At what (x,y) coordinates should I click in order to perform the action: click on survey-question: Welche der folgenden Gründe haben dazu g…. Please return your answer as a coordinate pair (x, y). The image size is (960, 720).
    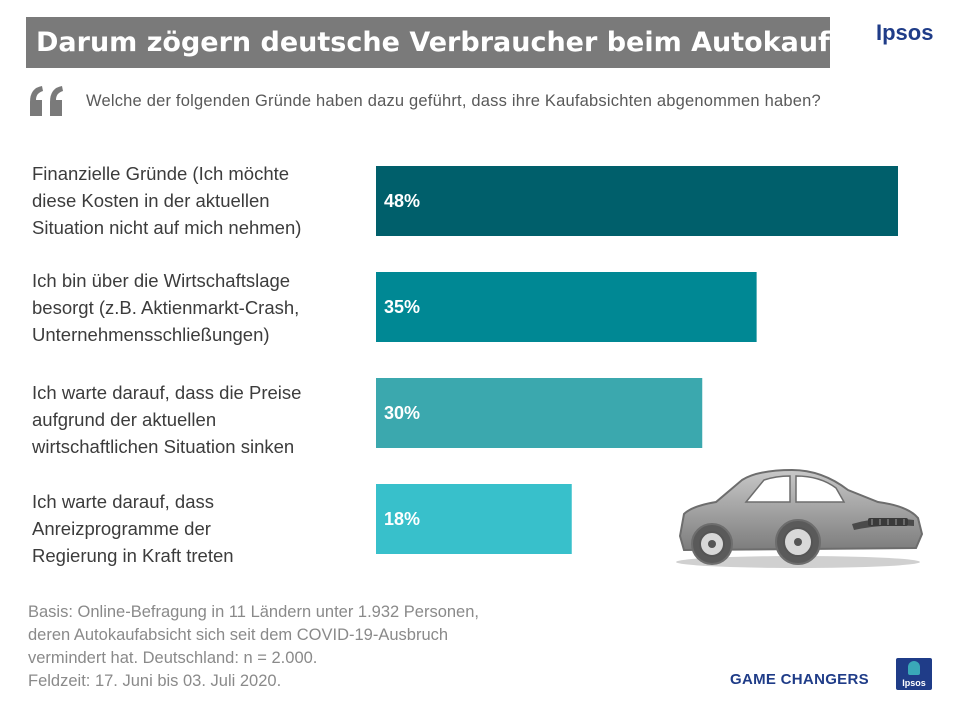
    Looking at the image, I should click on (453, 101).